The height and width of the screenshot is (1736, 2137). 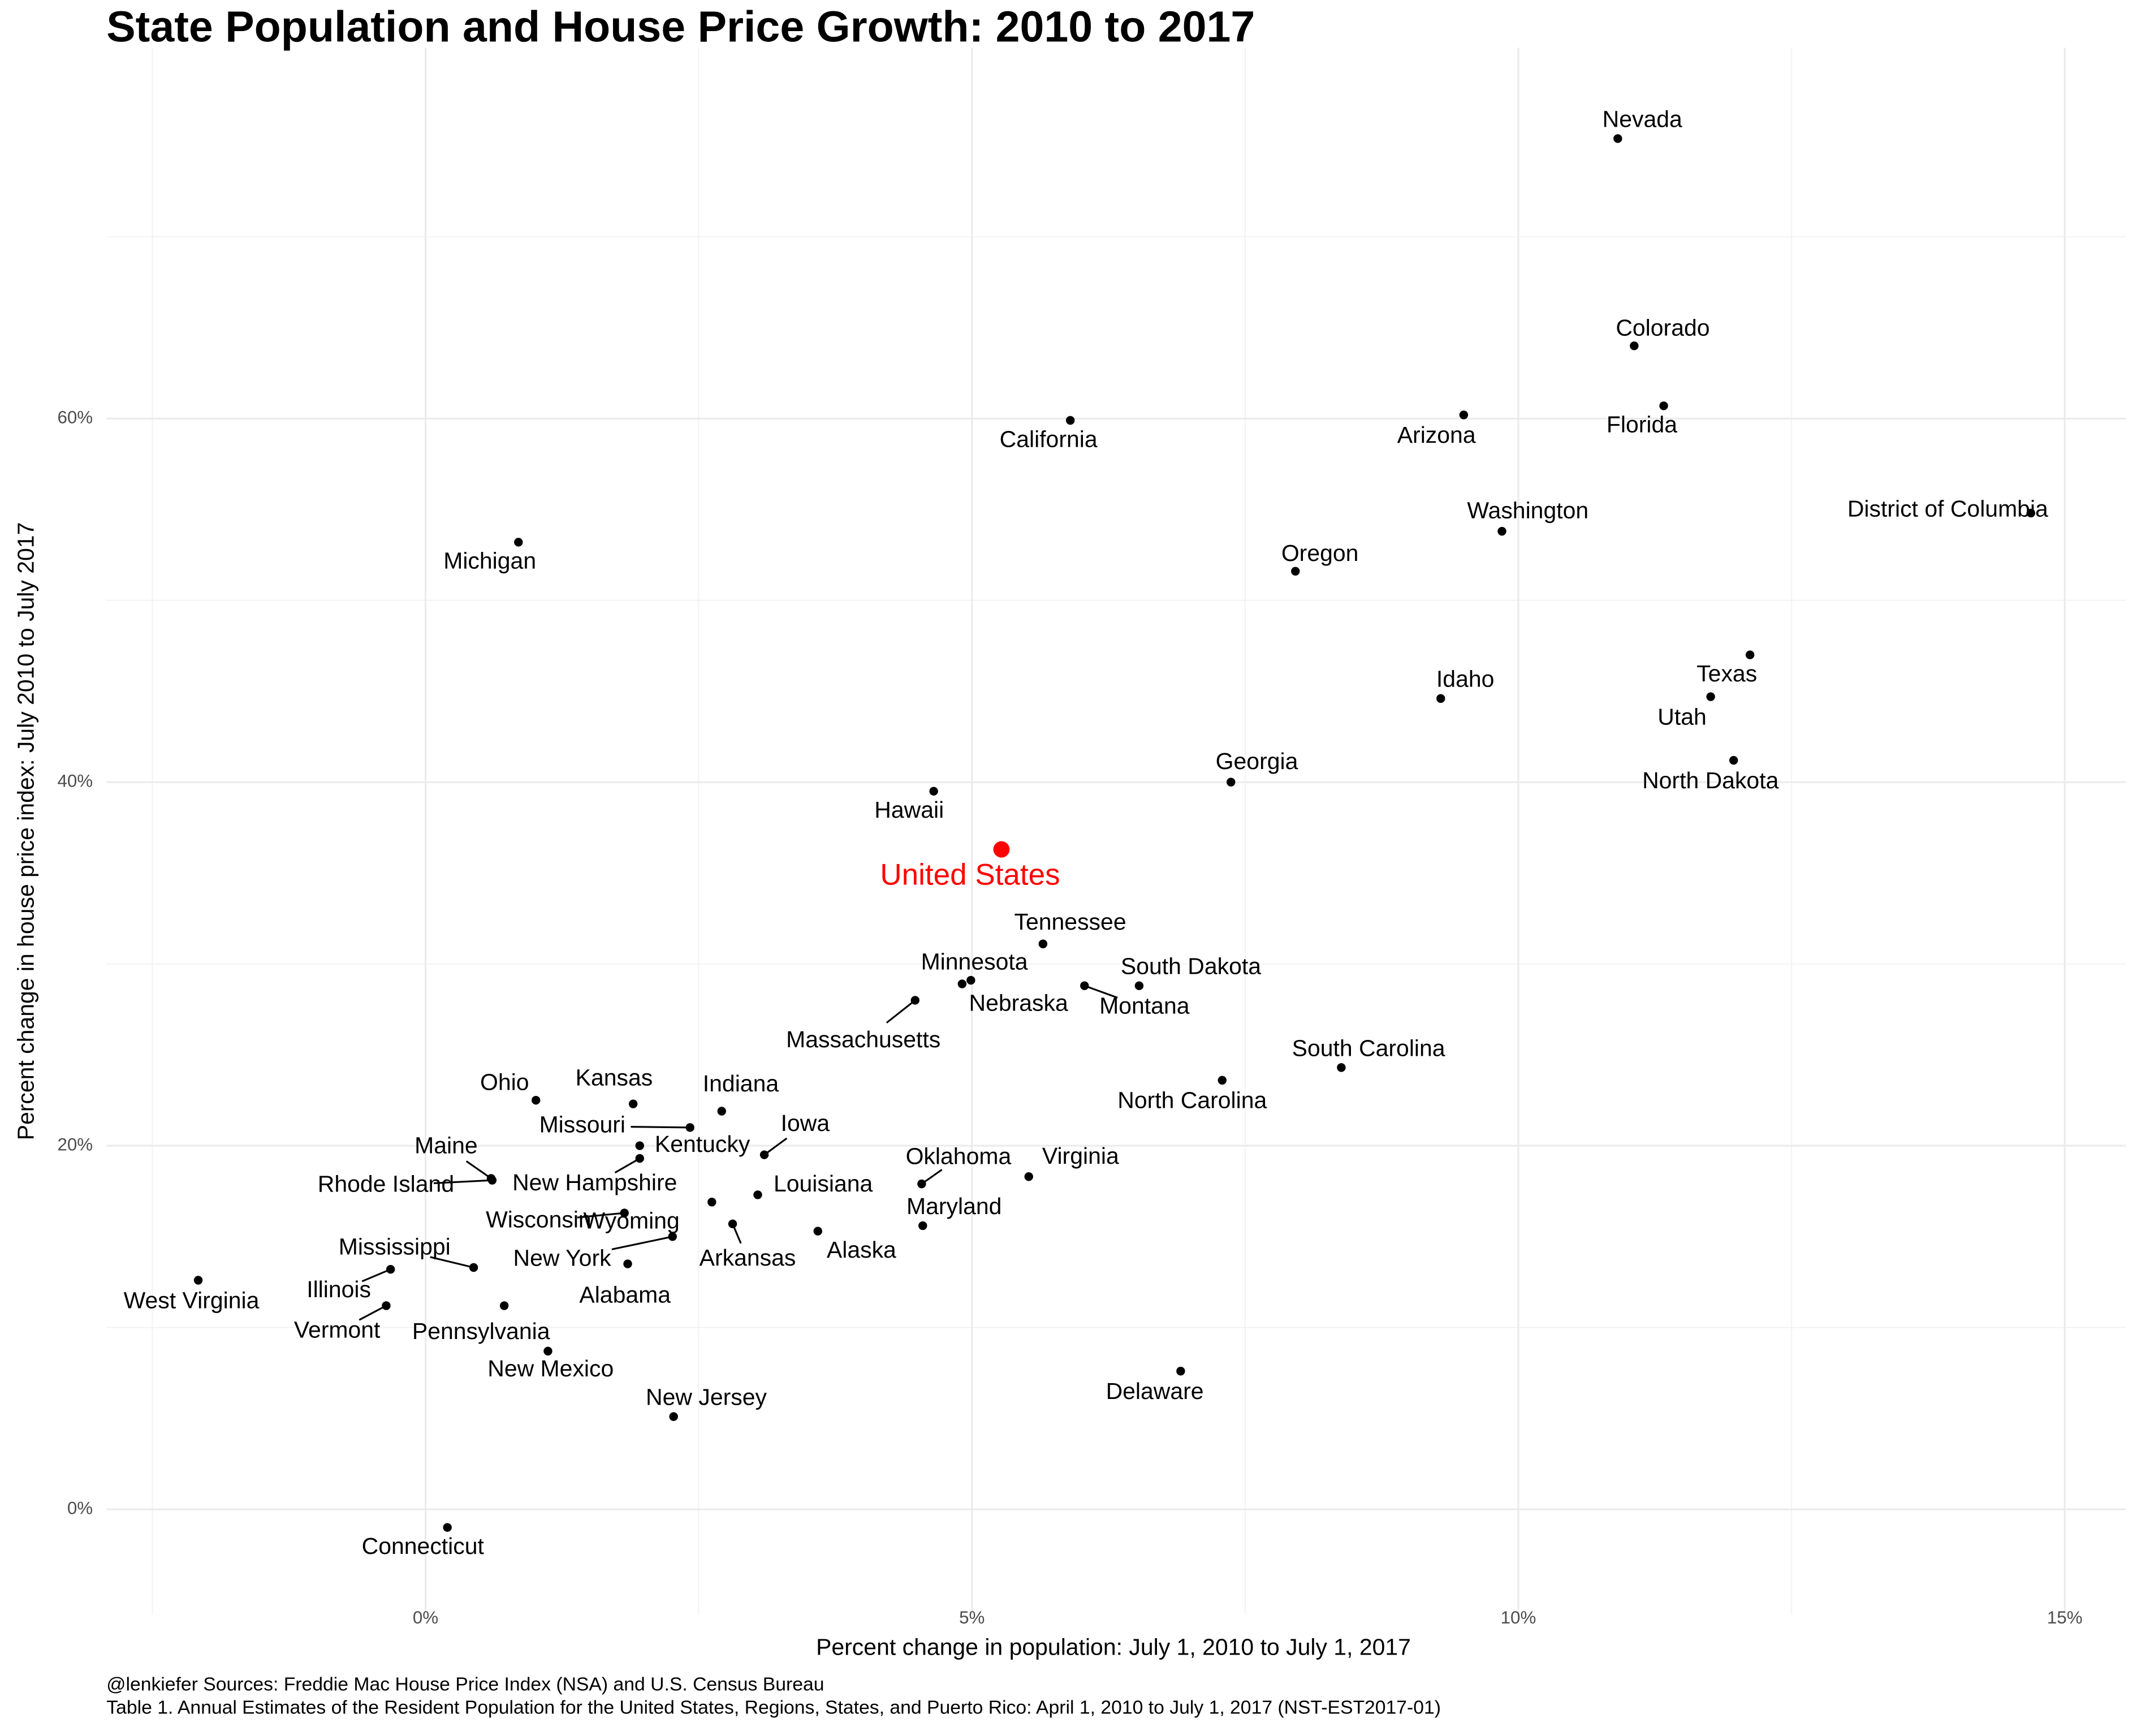 What do you see at coordinates (823, 1184) in the screenshot?
I see `point-label: Louisiana` at bounding box center [823, 1184].